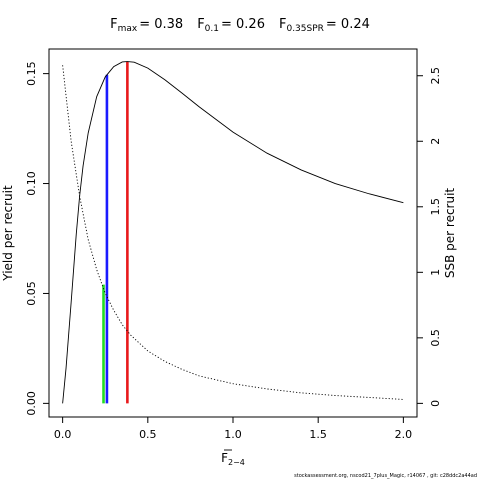  What do you see at coordinates (128, 29) in the screenshot?
I see `title-subscript: max` at bounding box center [128, 29].